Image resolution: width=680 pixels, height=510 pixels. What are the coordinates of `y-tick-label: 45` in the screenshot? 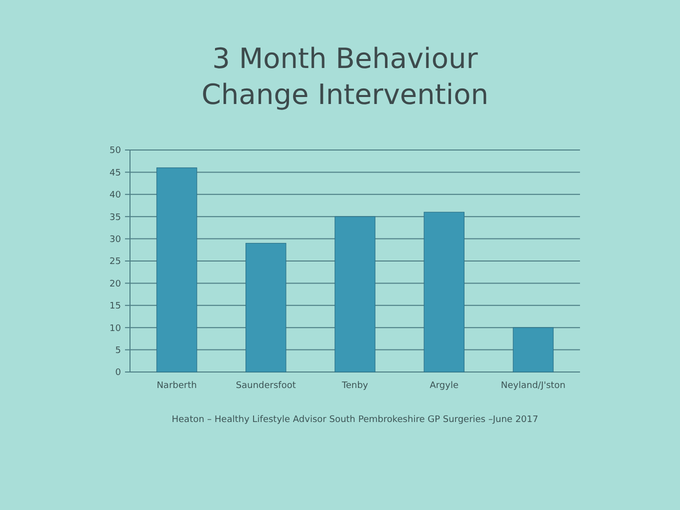 It's located at (115, 173).